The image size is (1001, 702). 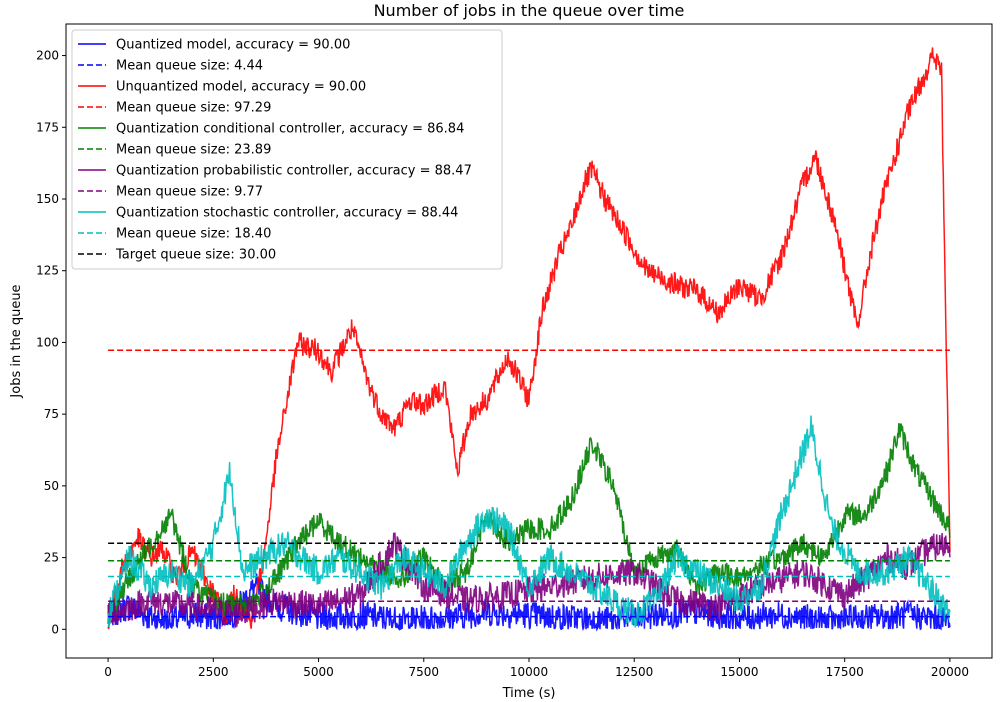 I want to click on x-tick-label: 2500, so click(x=213, y=672).